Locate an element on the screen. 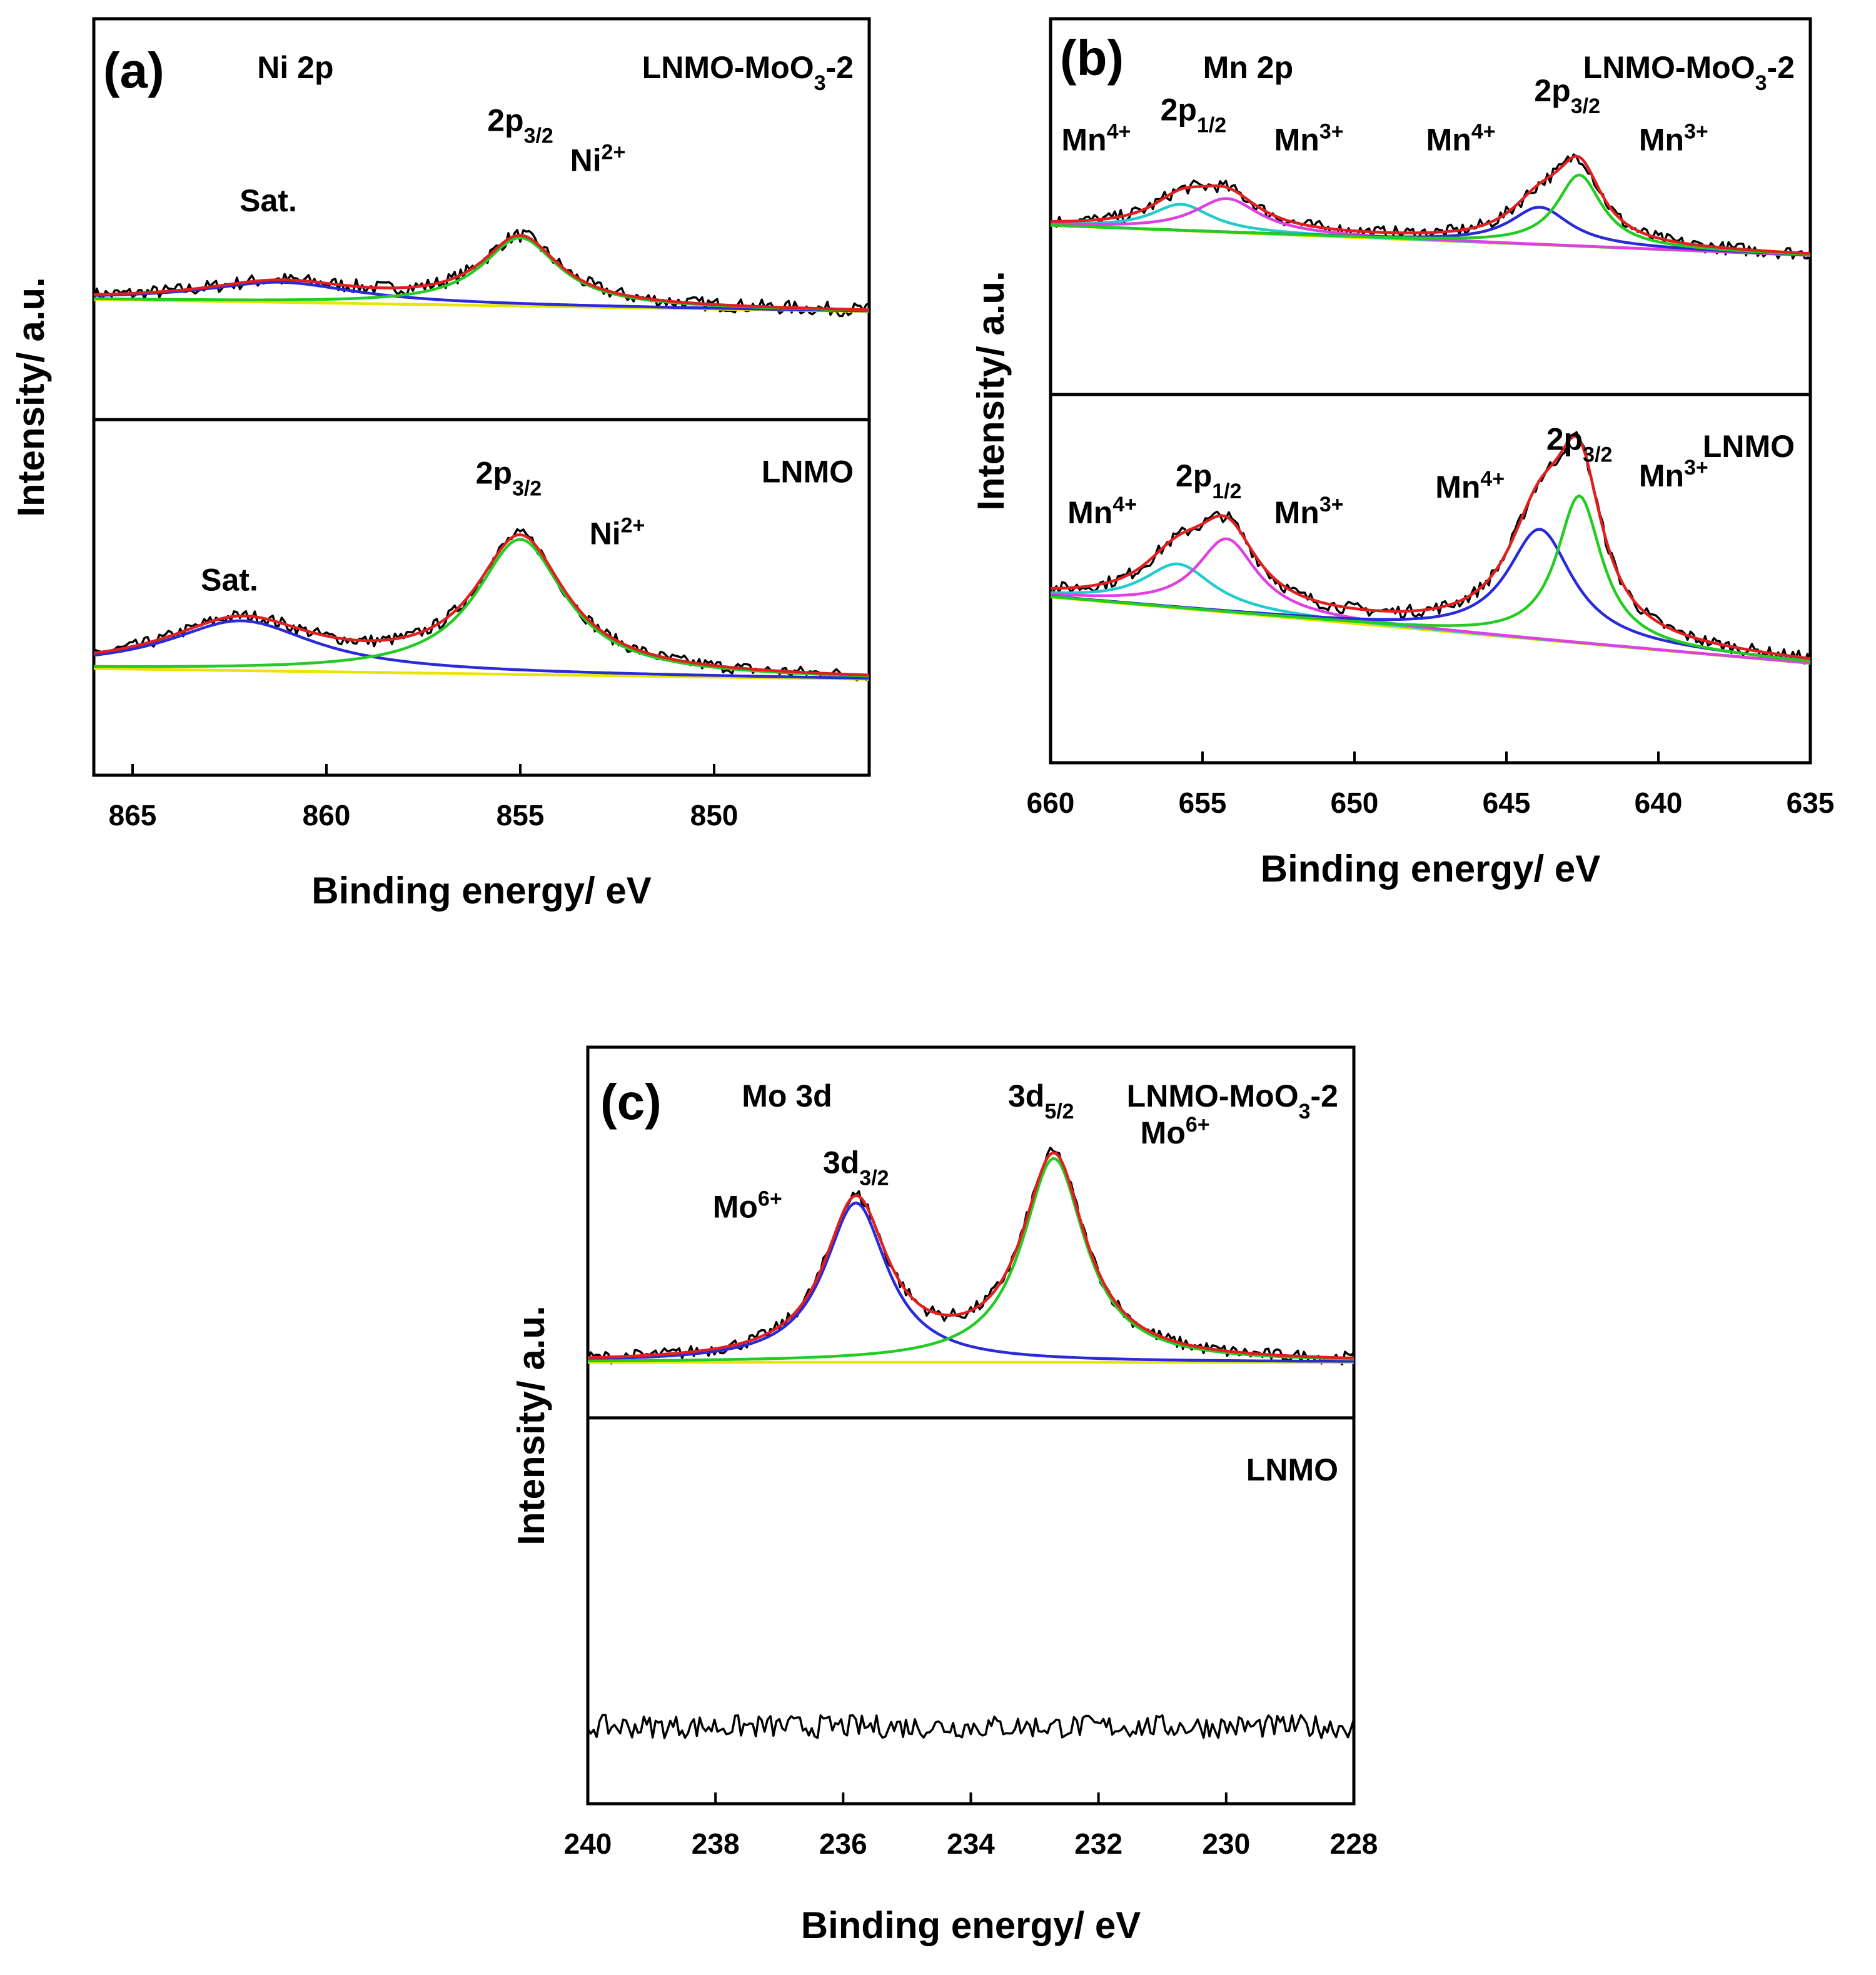 The width and height of the screenshot is (1876, 1975). subplot-bottom: LNMO is located at coordinates (971, 1595).